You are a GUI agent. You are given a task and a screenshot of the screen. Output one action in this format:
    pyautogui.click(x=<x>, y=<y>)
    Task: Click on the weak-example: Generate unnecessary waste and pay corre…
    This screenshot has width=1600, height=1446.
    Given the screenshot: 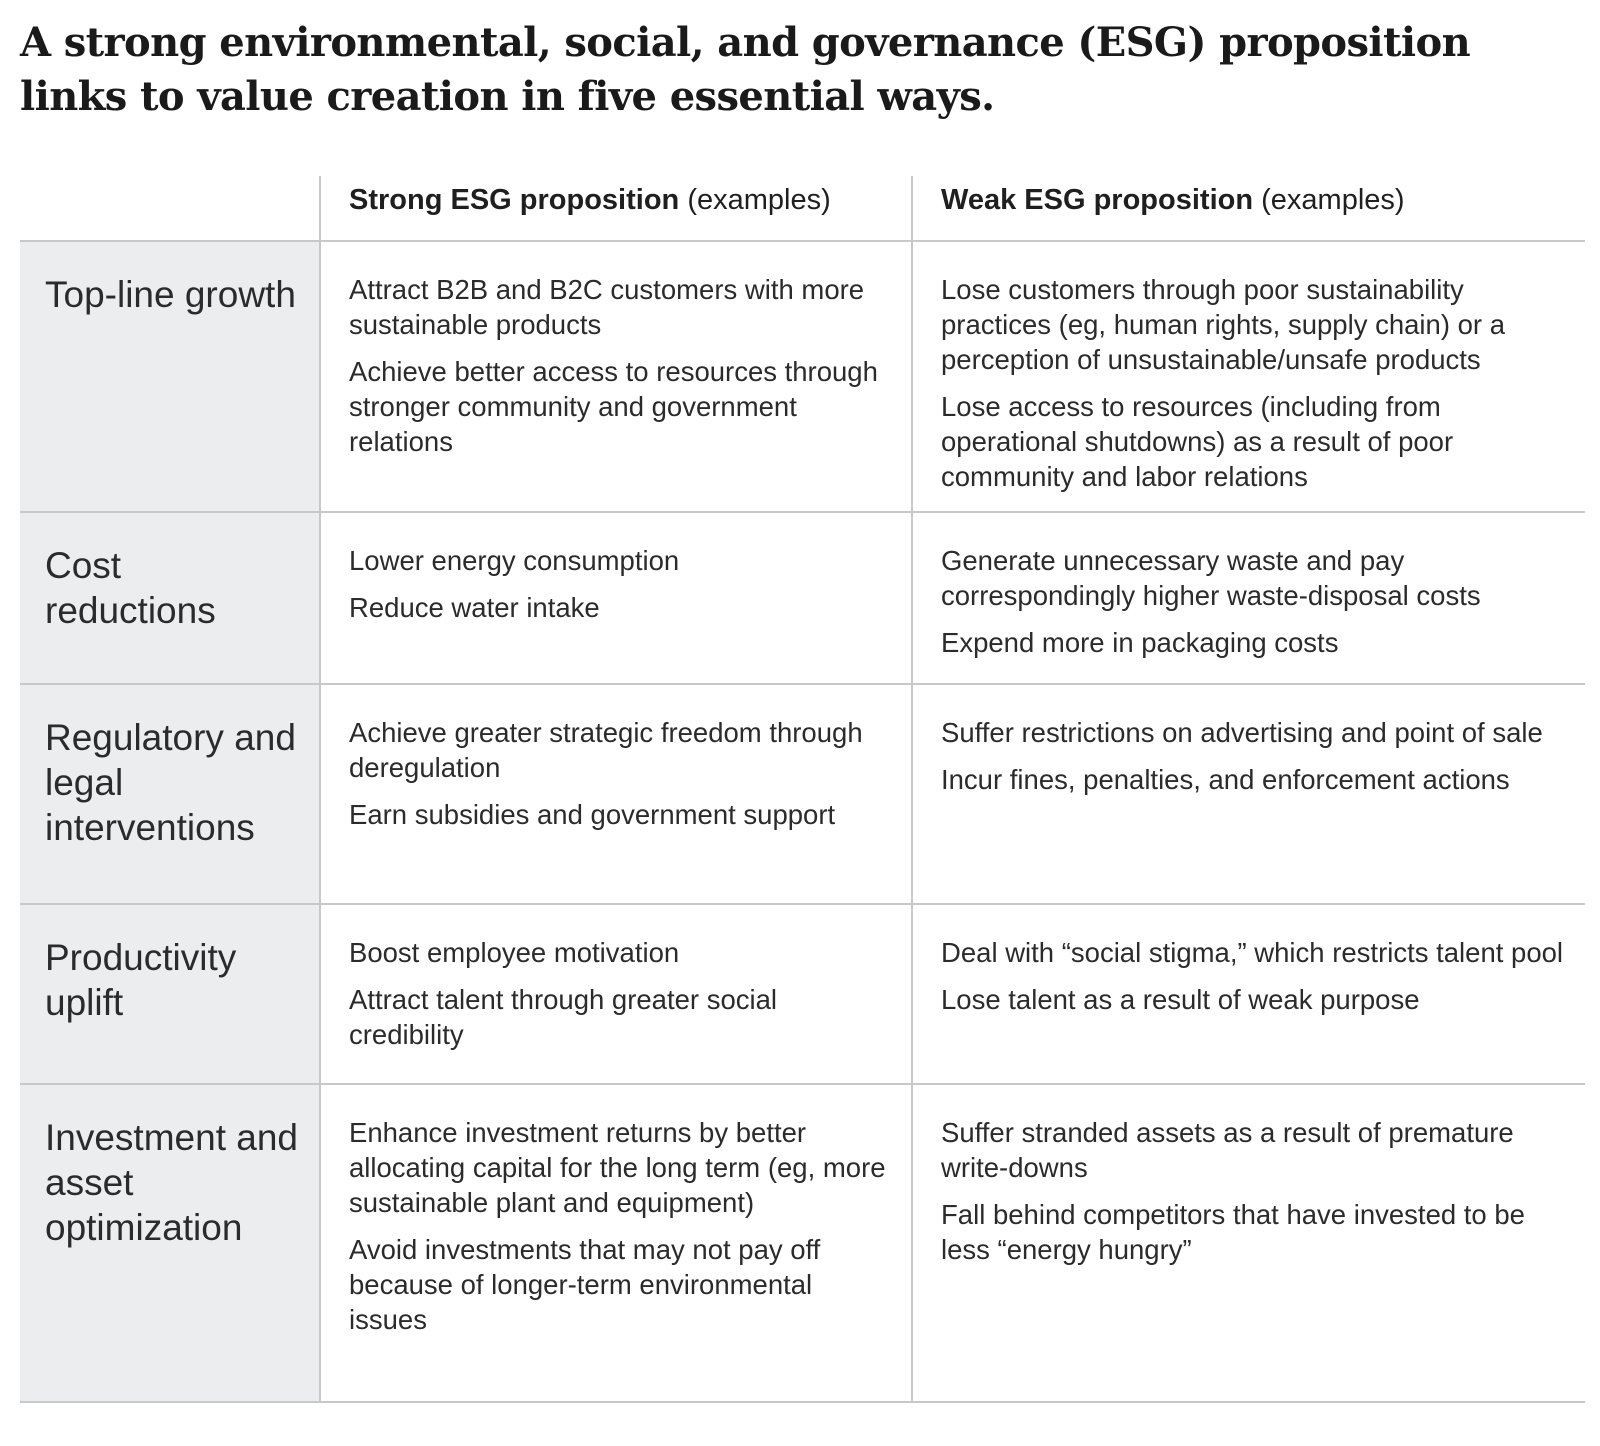 What is the action you would take?
    pyautogui.click(x=1211, y=578)
    